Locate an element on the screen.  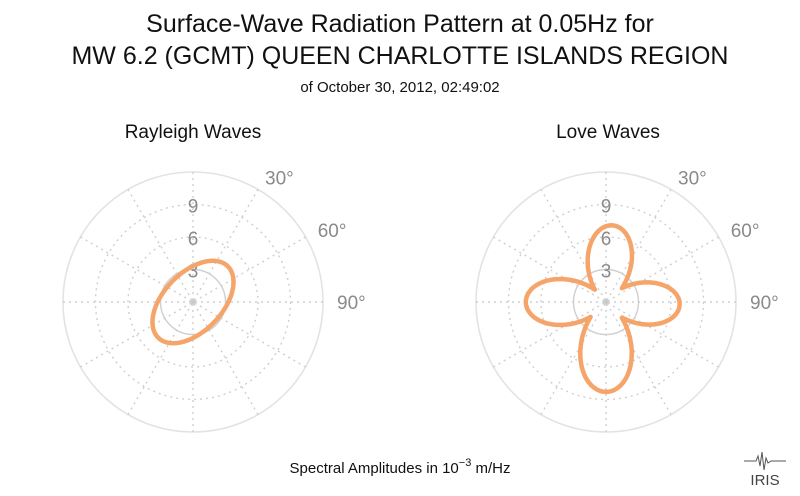
x-axis-label-suffix: m/Hz is located at coordinates (490, 468).